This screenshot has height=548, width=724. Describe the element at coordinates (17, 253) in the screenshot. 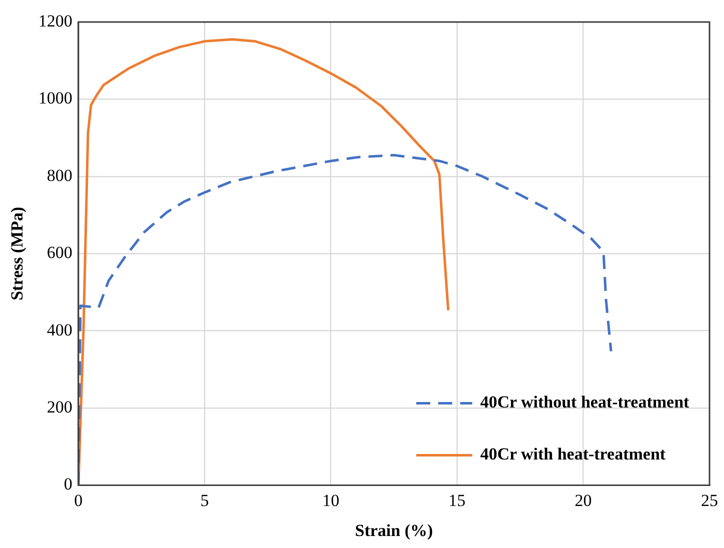

I see `y-axis-title: Stress (MPa)` at that location.